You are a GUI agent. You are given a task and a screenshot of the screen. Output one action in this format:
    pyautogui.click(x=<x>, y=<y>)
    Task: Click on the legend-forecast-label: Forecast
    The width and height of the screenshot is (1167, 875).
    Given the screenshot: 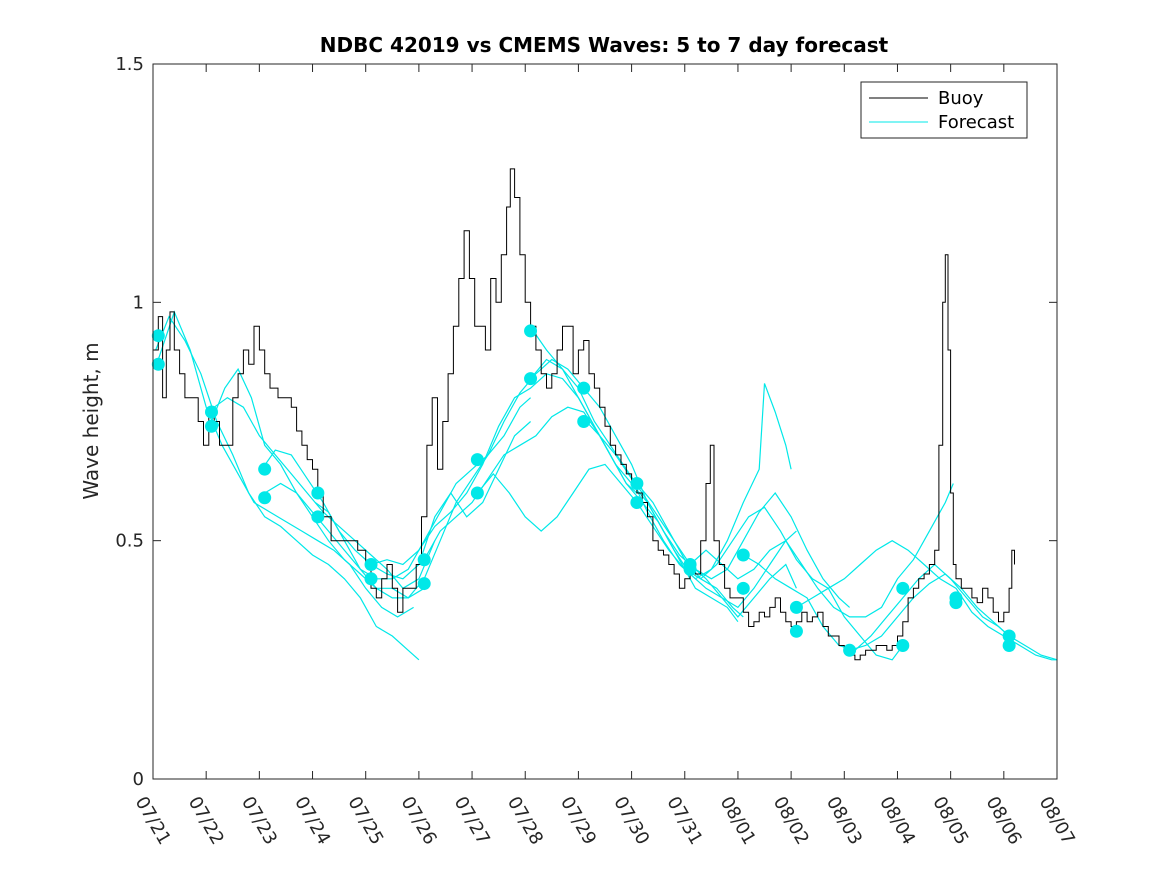 What is the action you would take?
    pyautogui.click(x=976, y=122)
    